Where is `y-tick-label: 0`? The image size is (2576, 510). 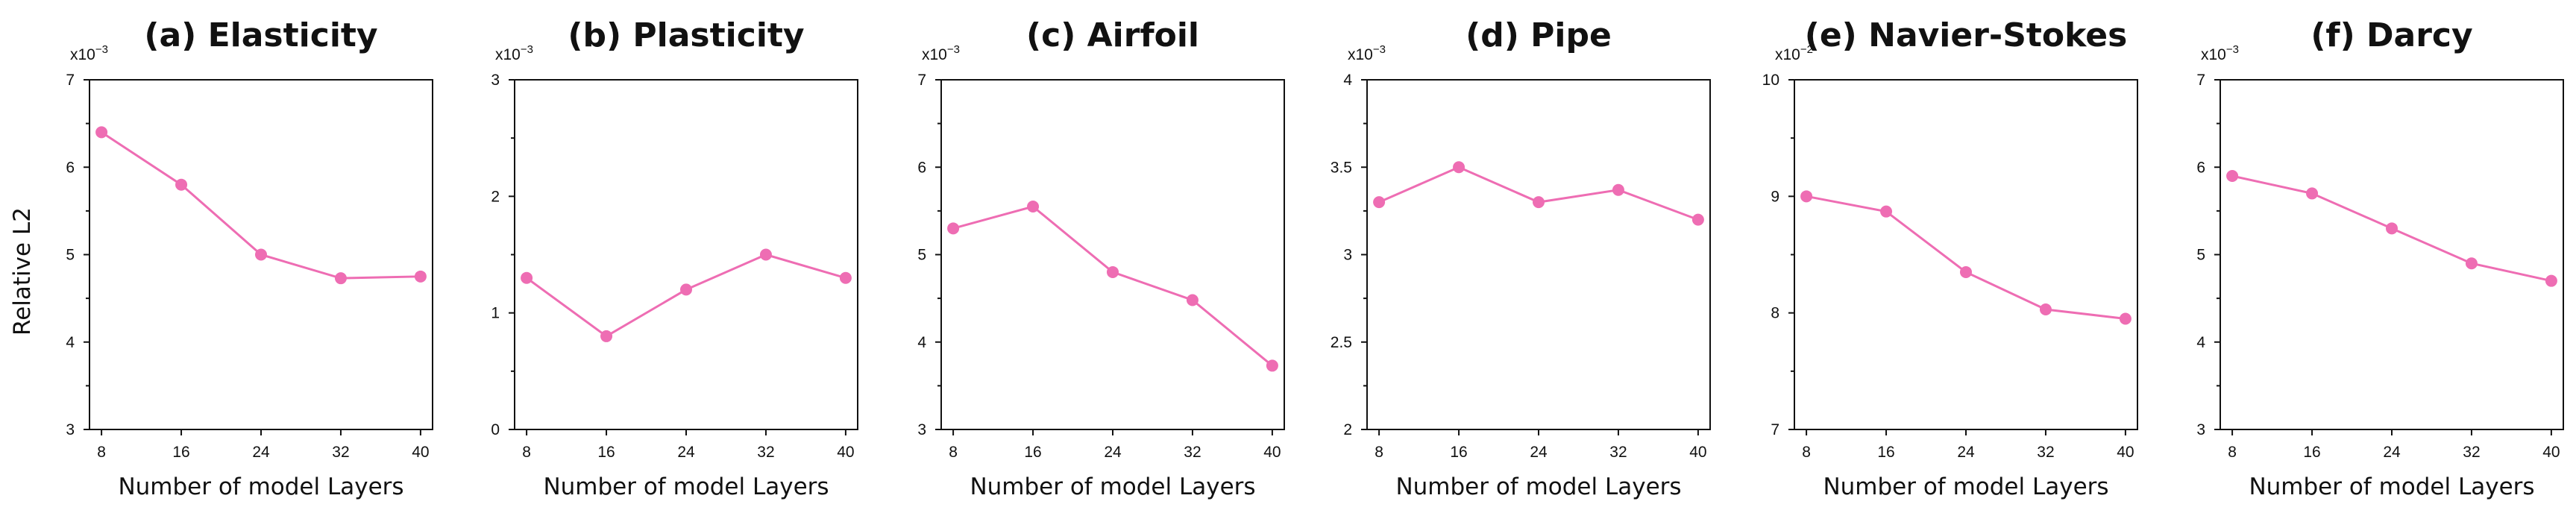
y-tick-label: 0 is located at coordinates (496, 429).